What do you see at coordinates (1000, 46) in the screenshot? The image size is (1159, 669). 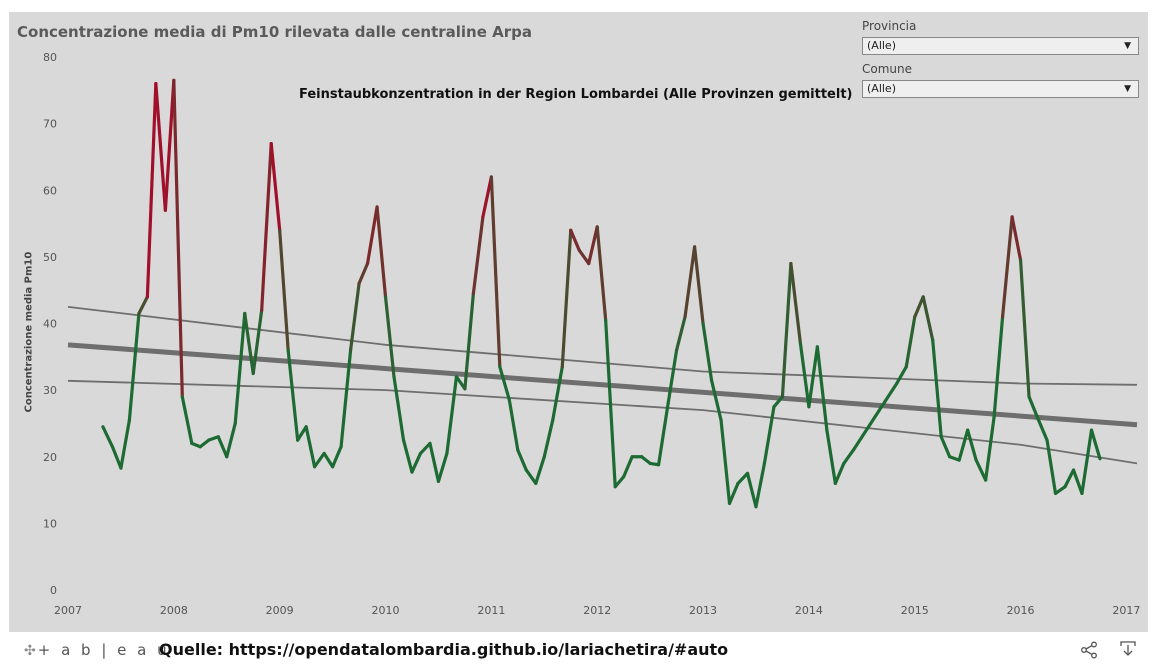 I see `provincia-filter-dropdown: (Alle) ▼` at bounding box center [1000, 46].